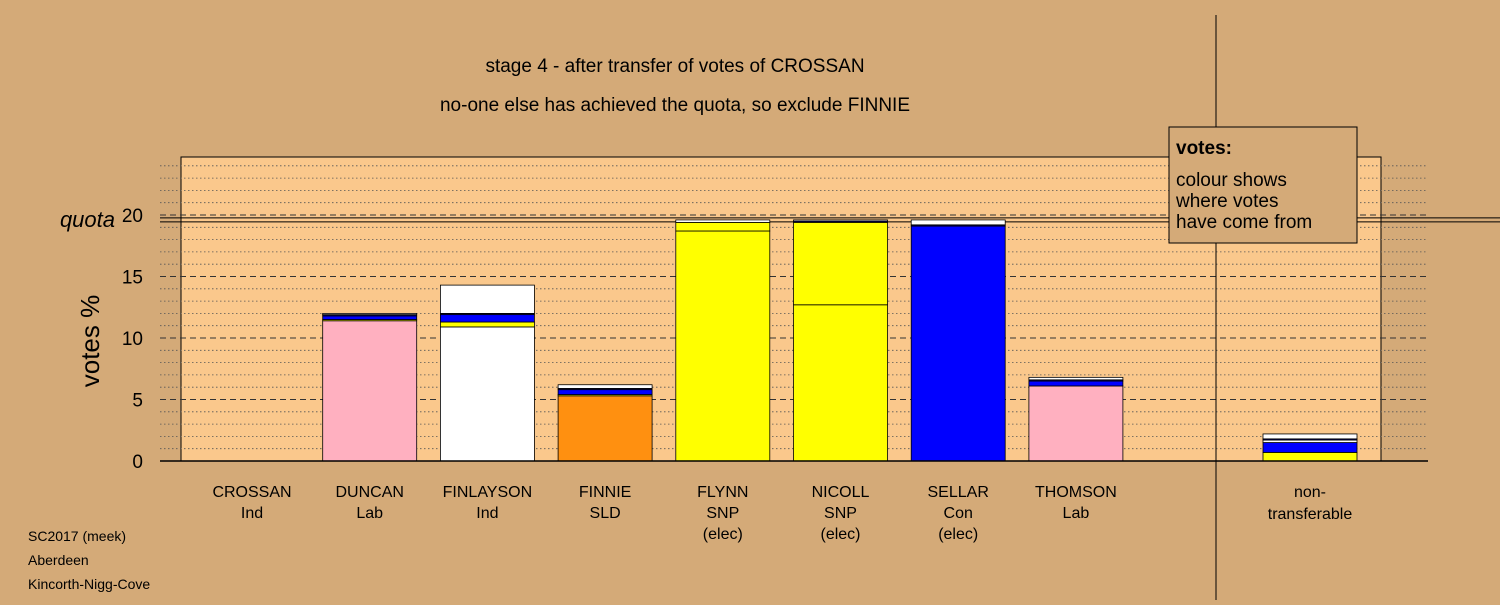 This screenshot has height=605, width=1500. What do you see at coordinates (251, 492) in the screenshot?
I see `candidate-name-label: CROSSAN` at bounding box center [251, 492].